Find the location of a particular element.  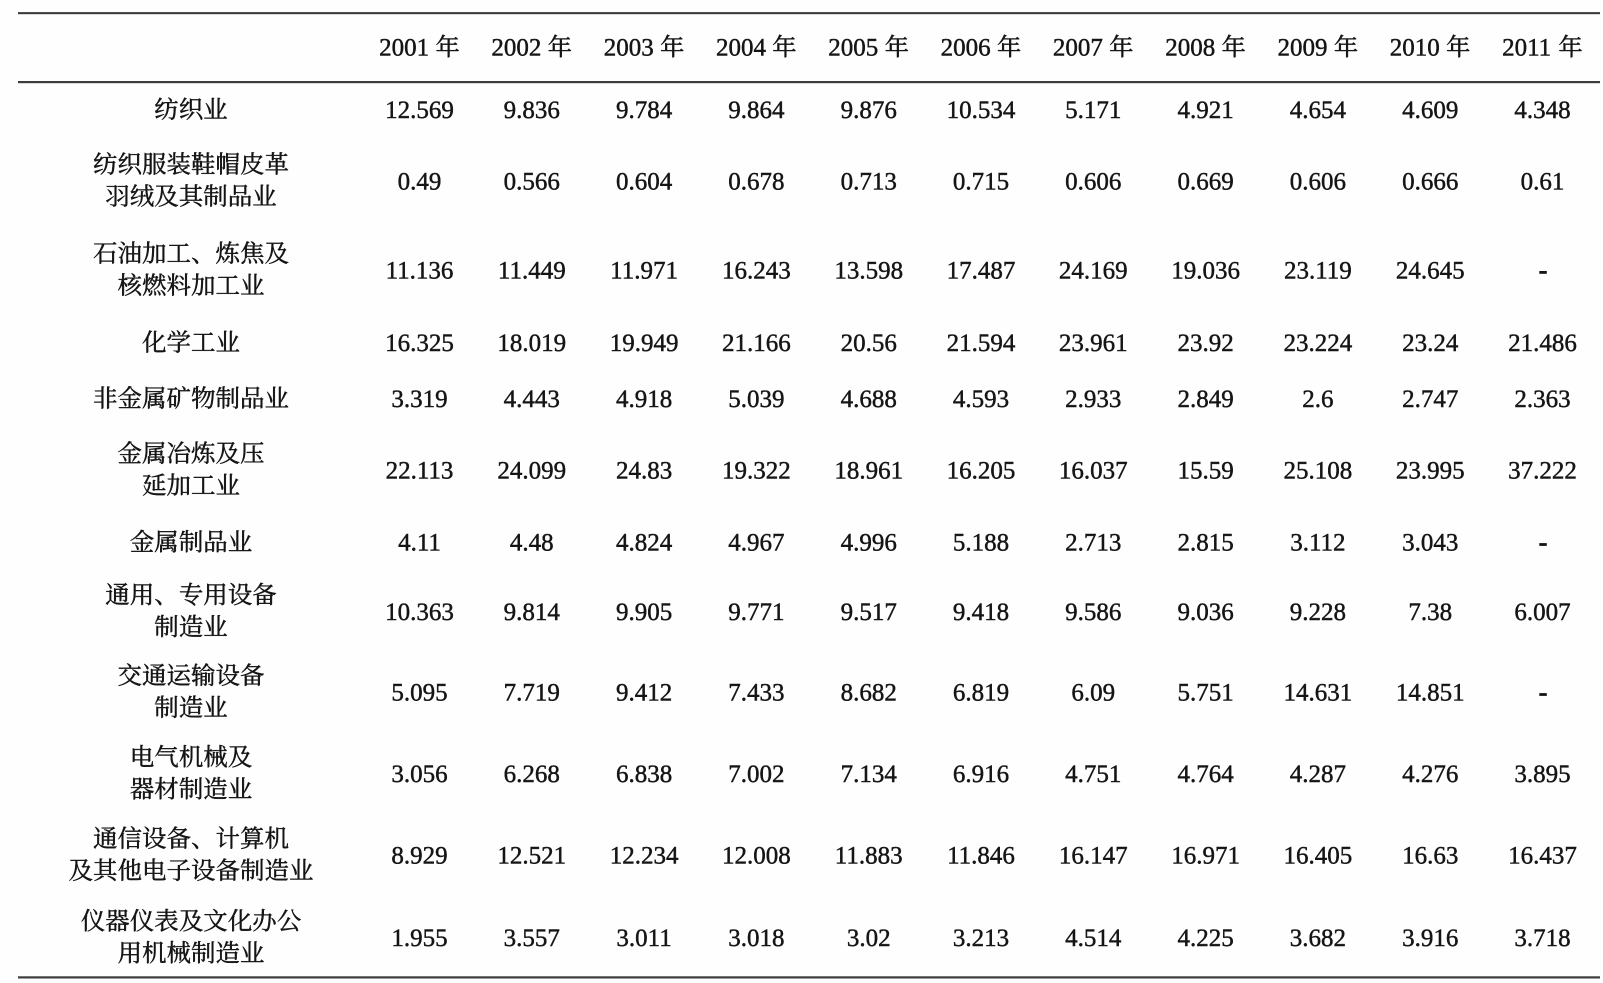

svg-text: 19.322 is located at coordinates (756, 470).